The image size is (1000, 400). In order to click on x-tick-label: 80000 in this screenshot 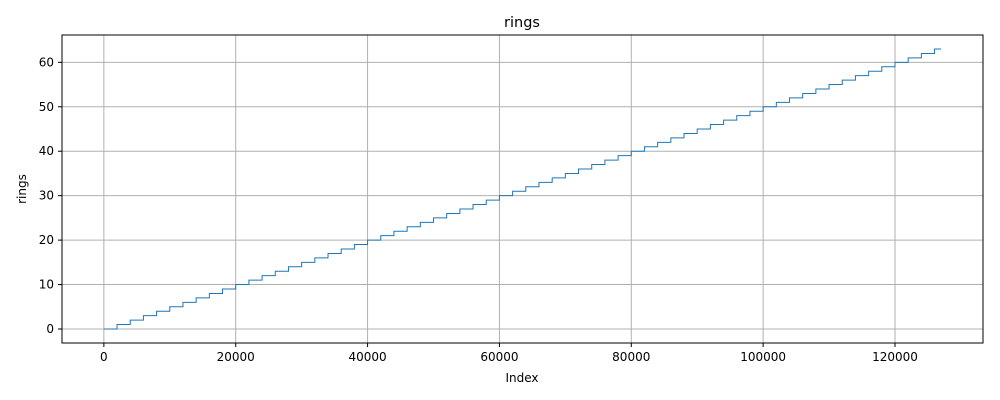, I will do `click(631, 357)`.